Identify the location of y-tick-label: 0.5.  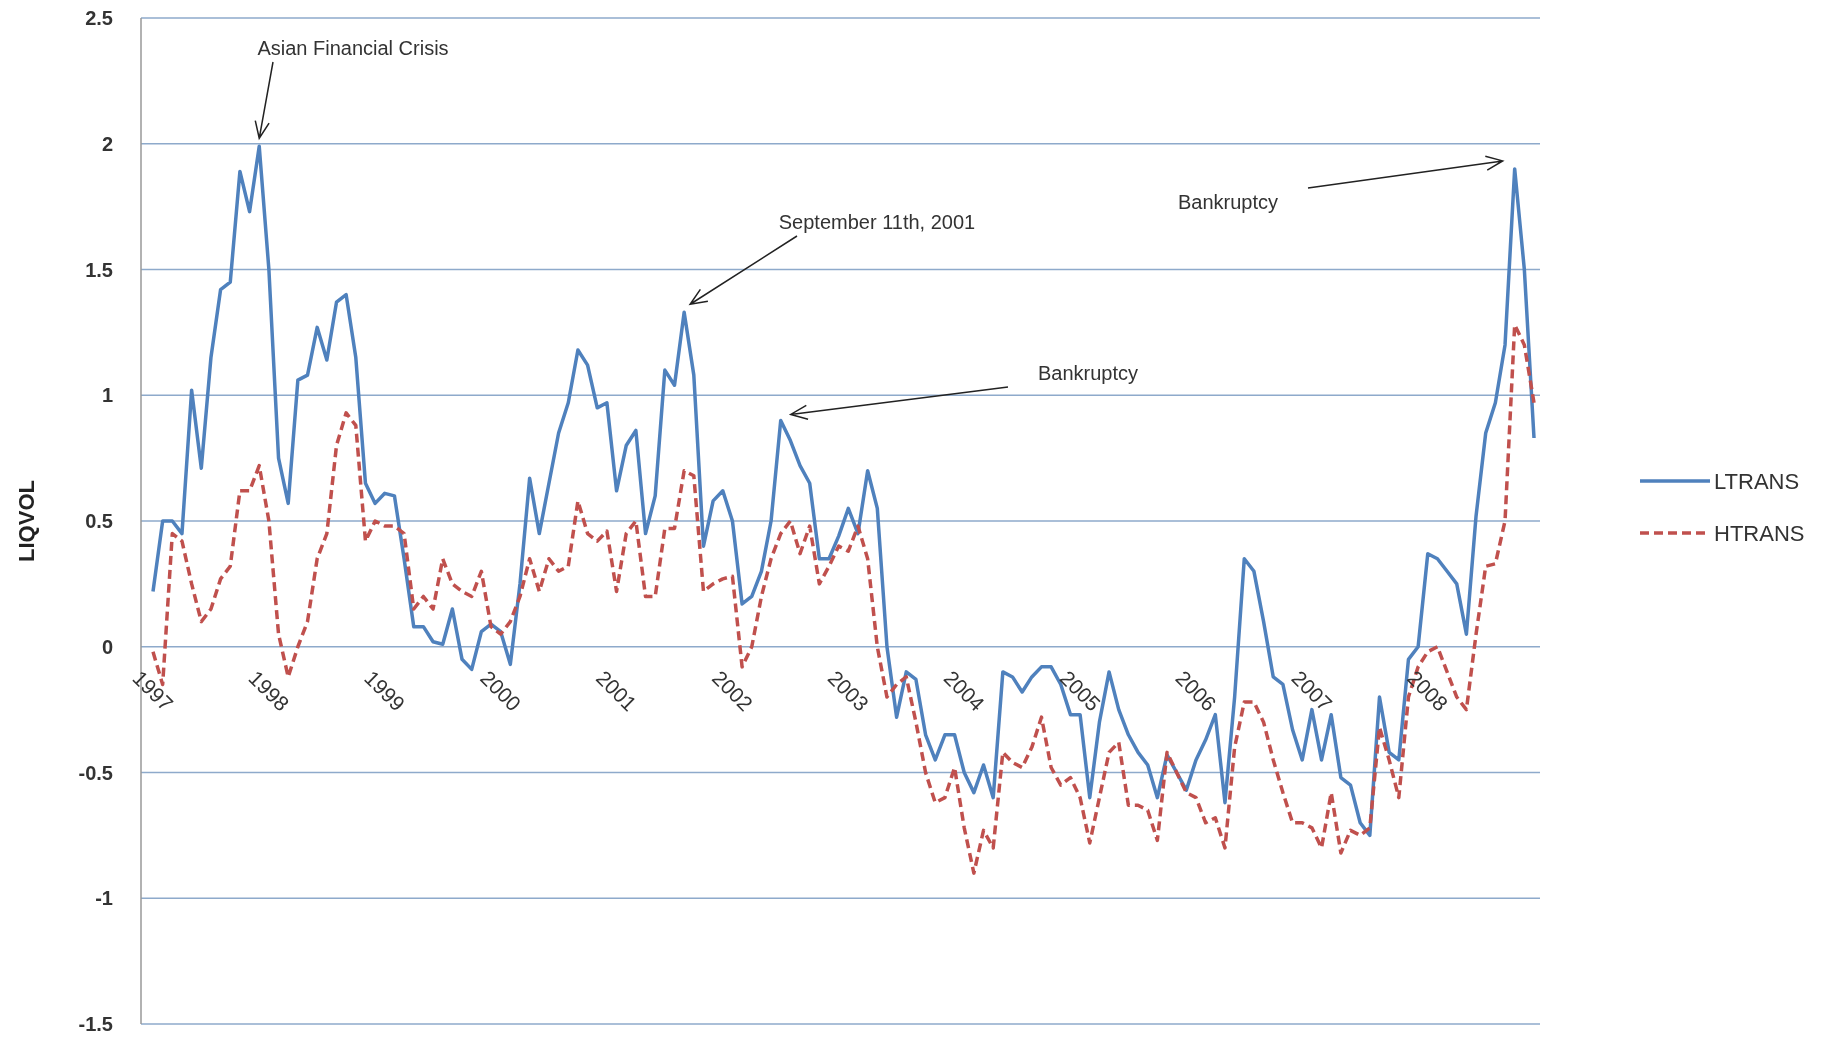
(99, 521).